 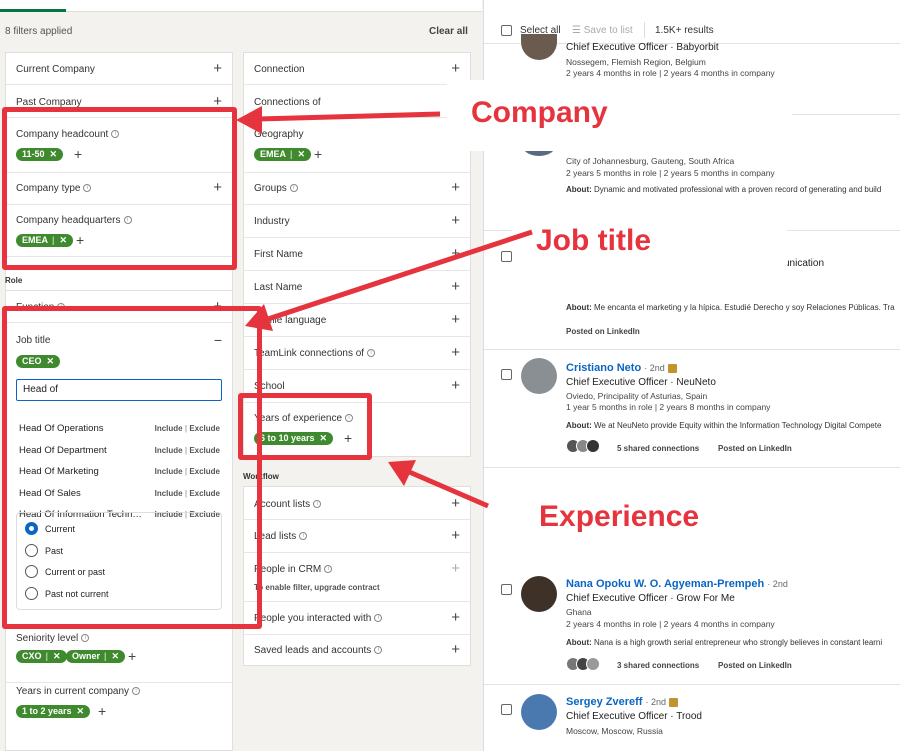 I want to click on filter-geography: Geography + EMEA|✕ +, so click(x=357, y=145).